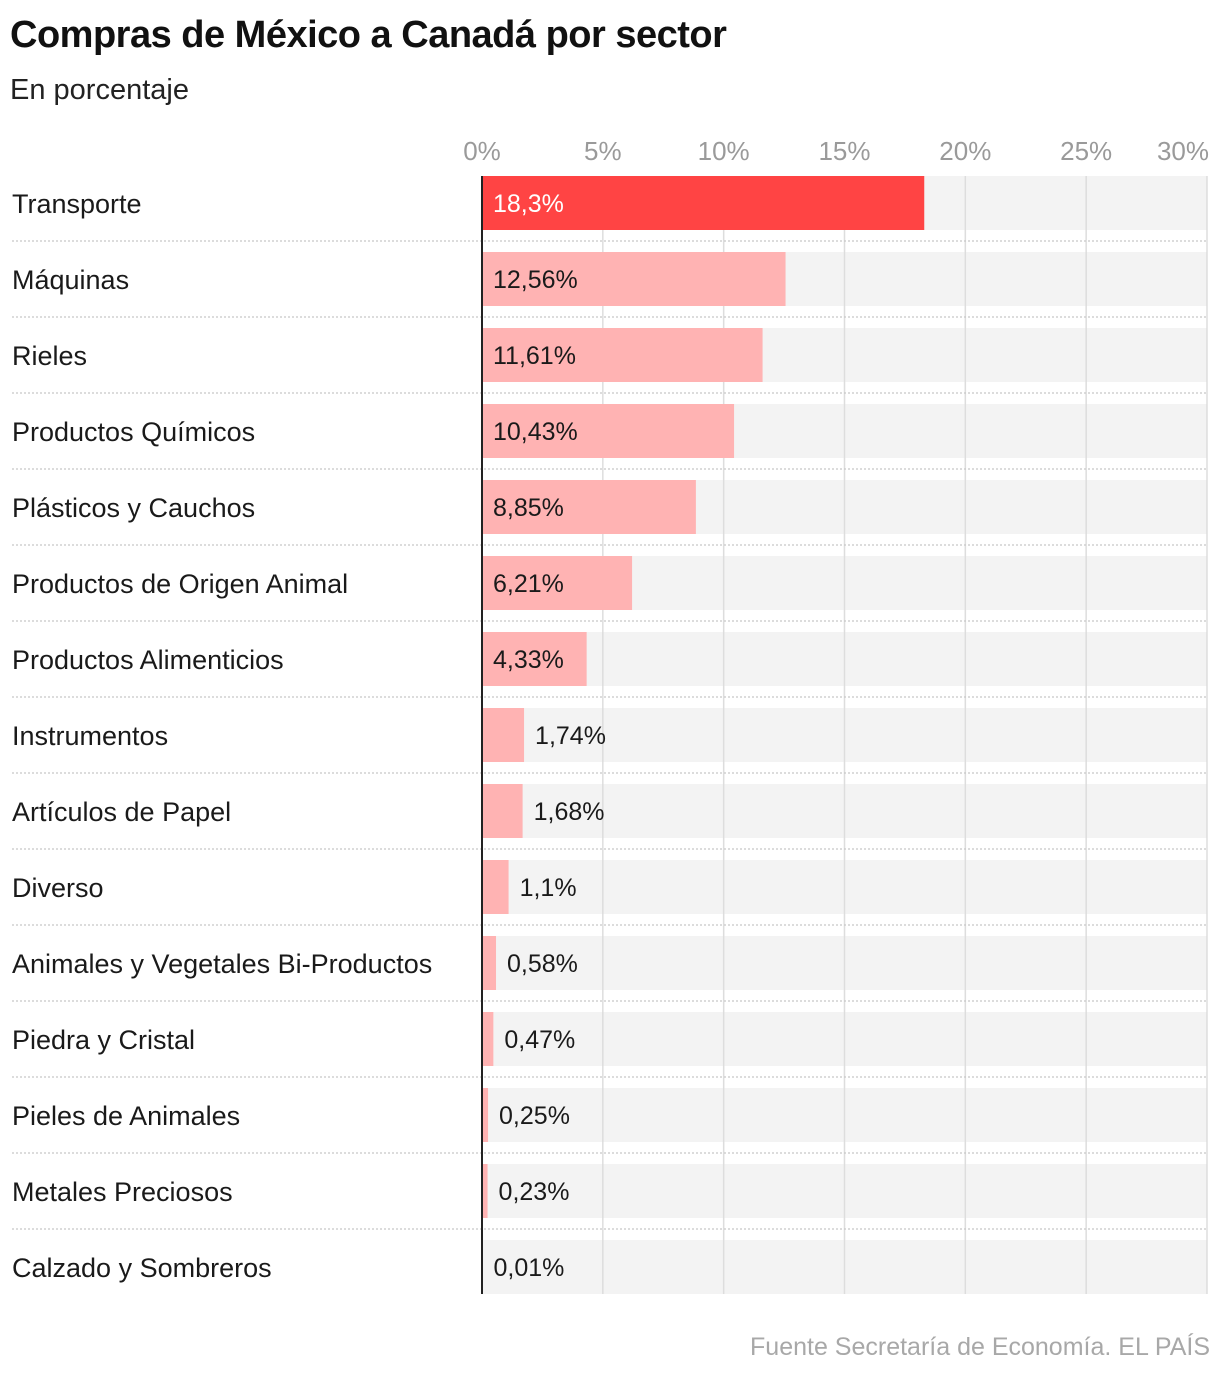 The image size is (1220, 1378). What do you see at coordinates (529, 1268) in the screenshot?
I see `value-label: 0,01%` at bounding box center [529, 1268].